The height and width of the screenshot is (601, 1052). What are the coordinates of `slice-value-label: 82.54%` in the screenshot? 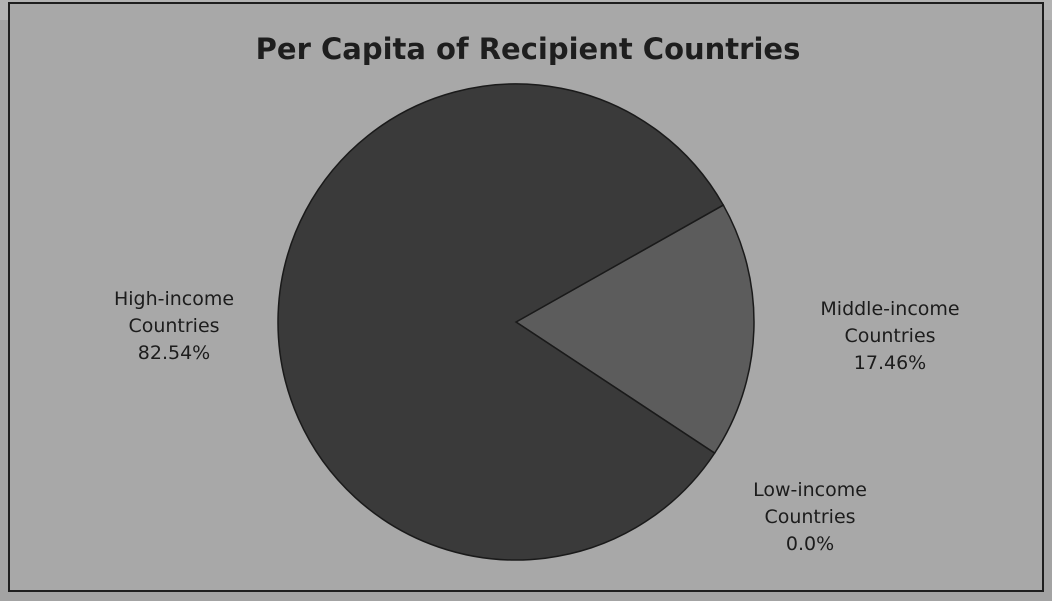 It's located at (174, 353).